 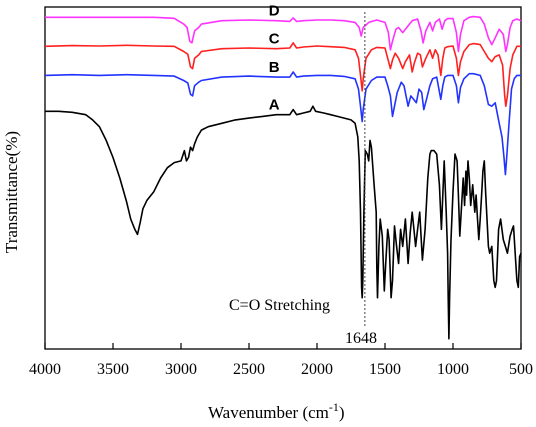 What do you see at coordinates (274, 39) in the screenshot?
I see `series-tag-c: C` at bounding box center [274, 39].